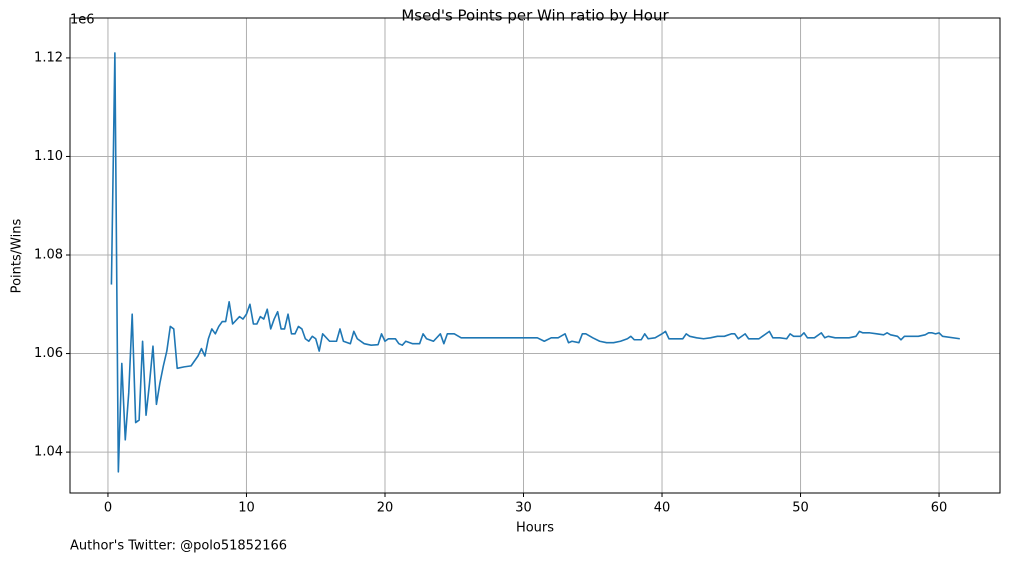  Describe the element at coordinates (535, 528) in the screenshot. I see `x-axis-label: Hours` at that location.